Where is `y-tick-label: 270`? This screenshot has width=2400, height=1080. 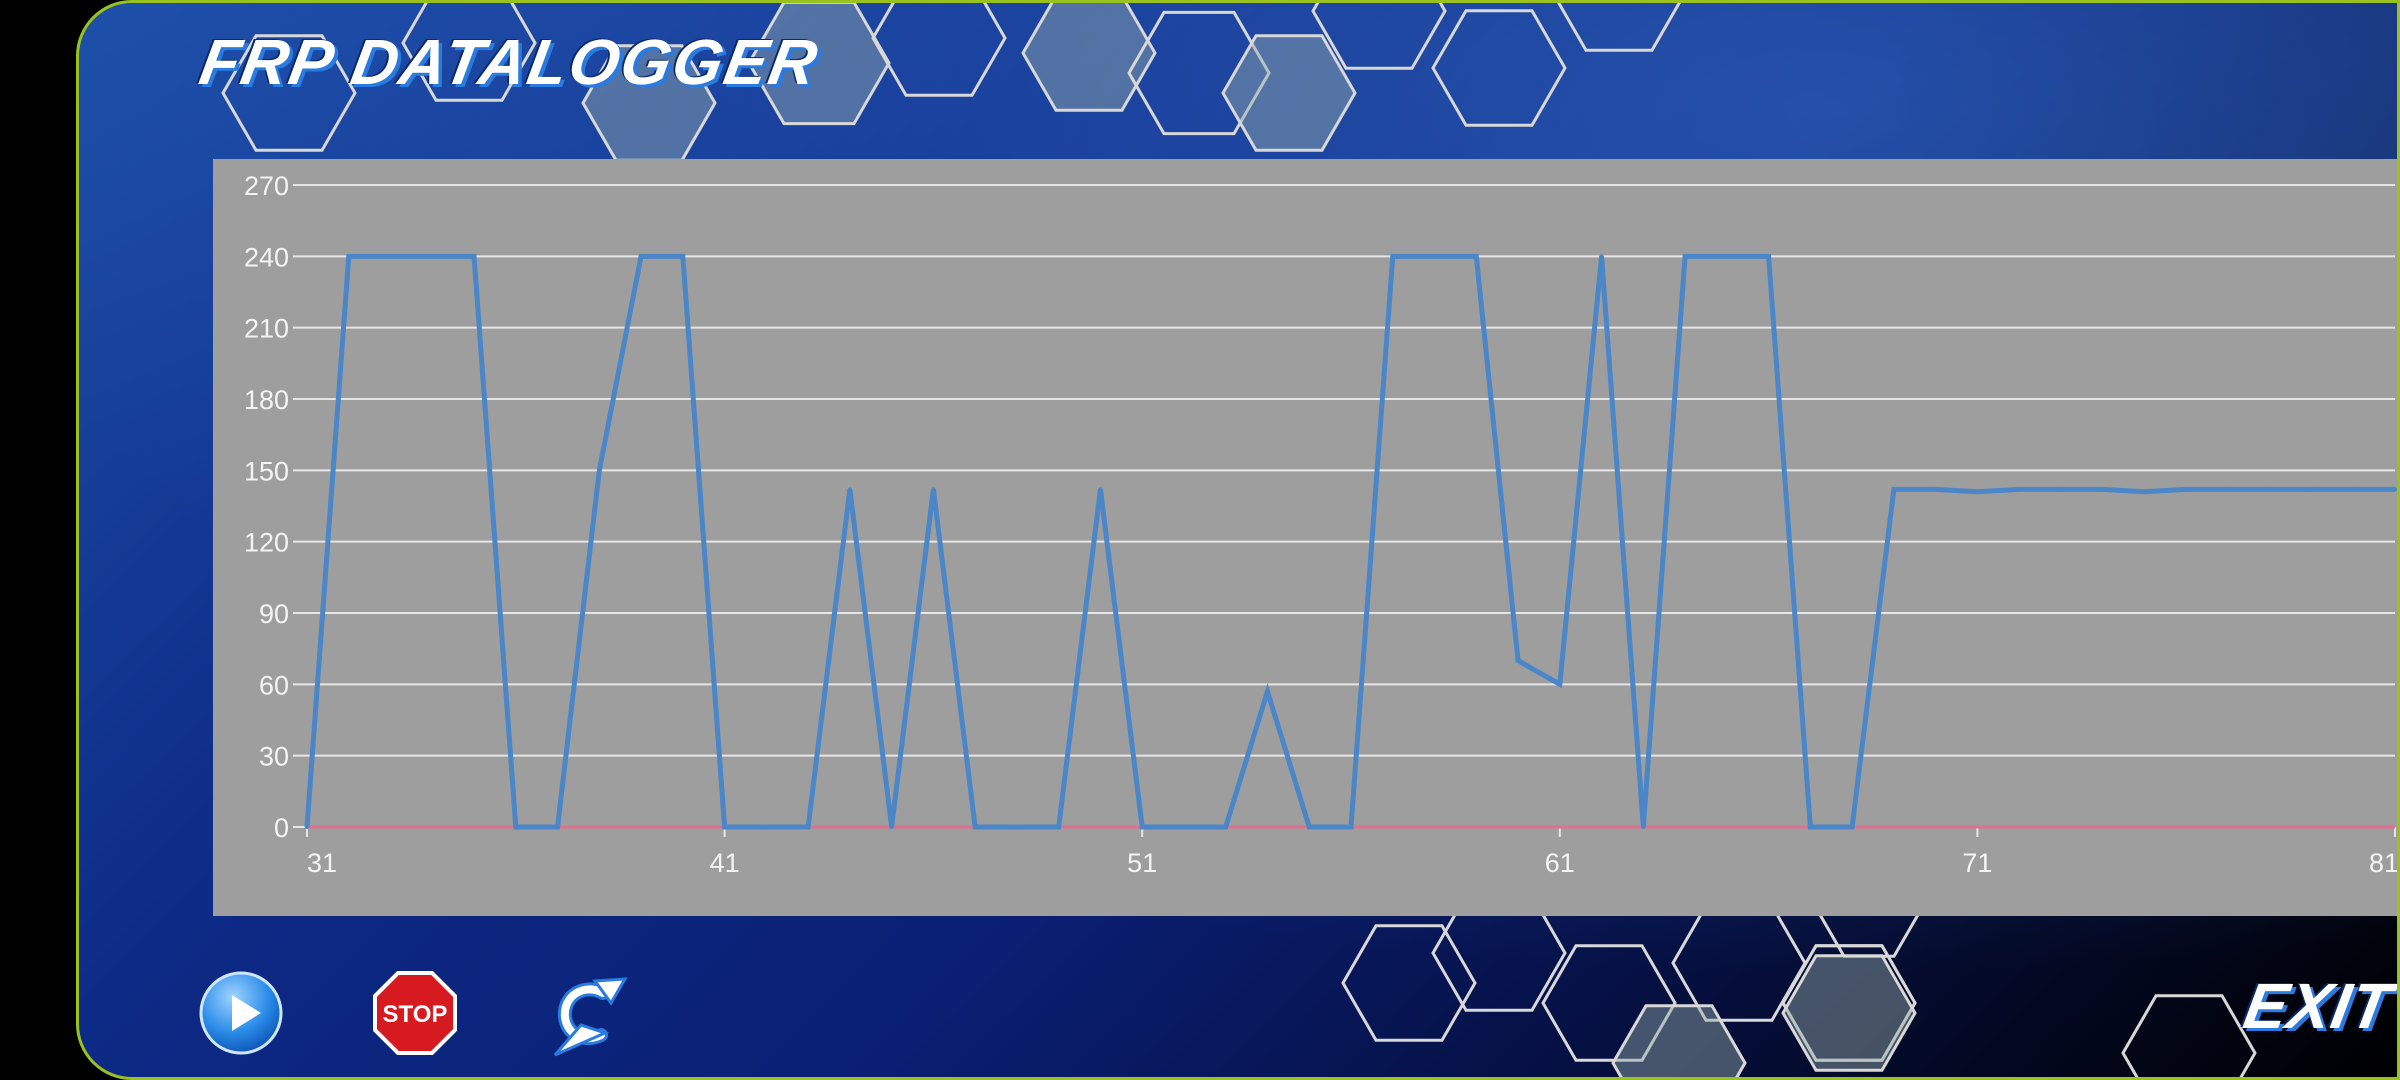 y-tick-label: 270 is located at coordinates (266, 186).